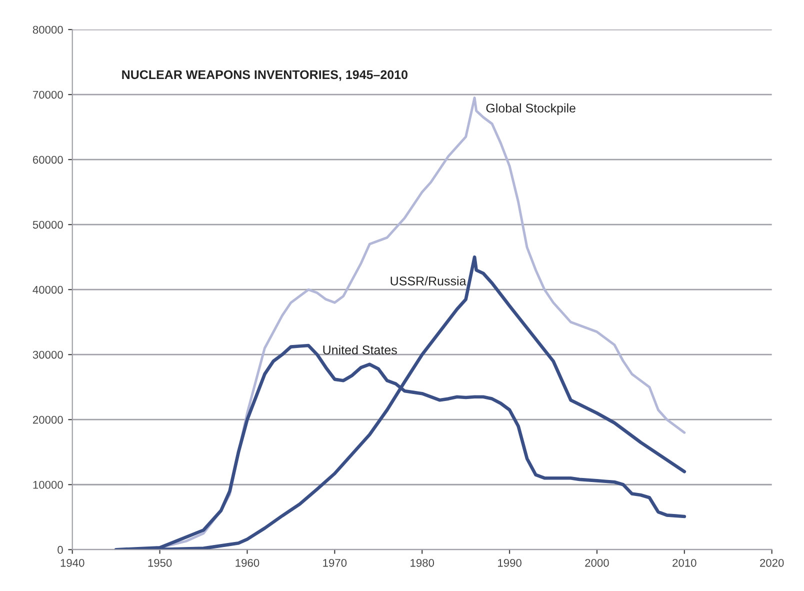  Describe the element at coordinates (422, 562) in the screenshot. I see `x-tick-label: 1980` at that location.